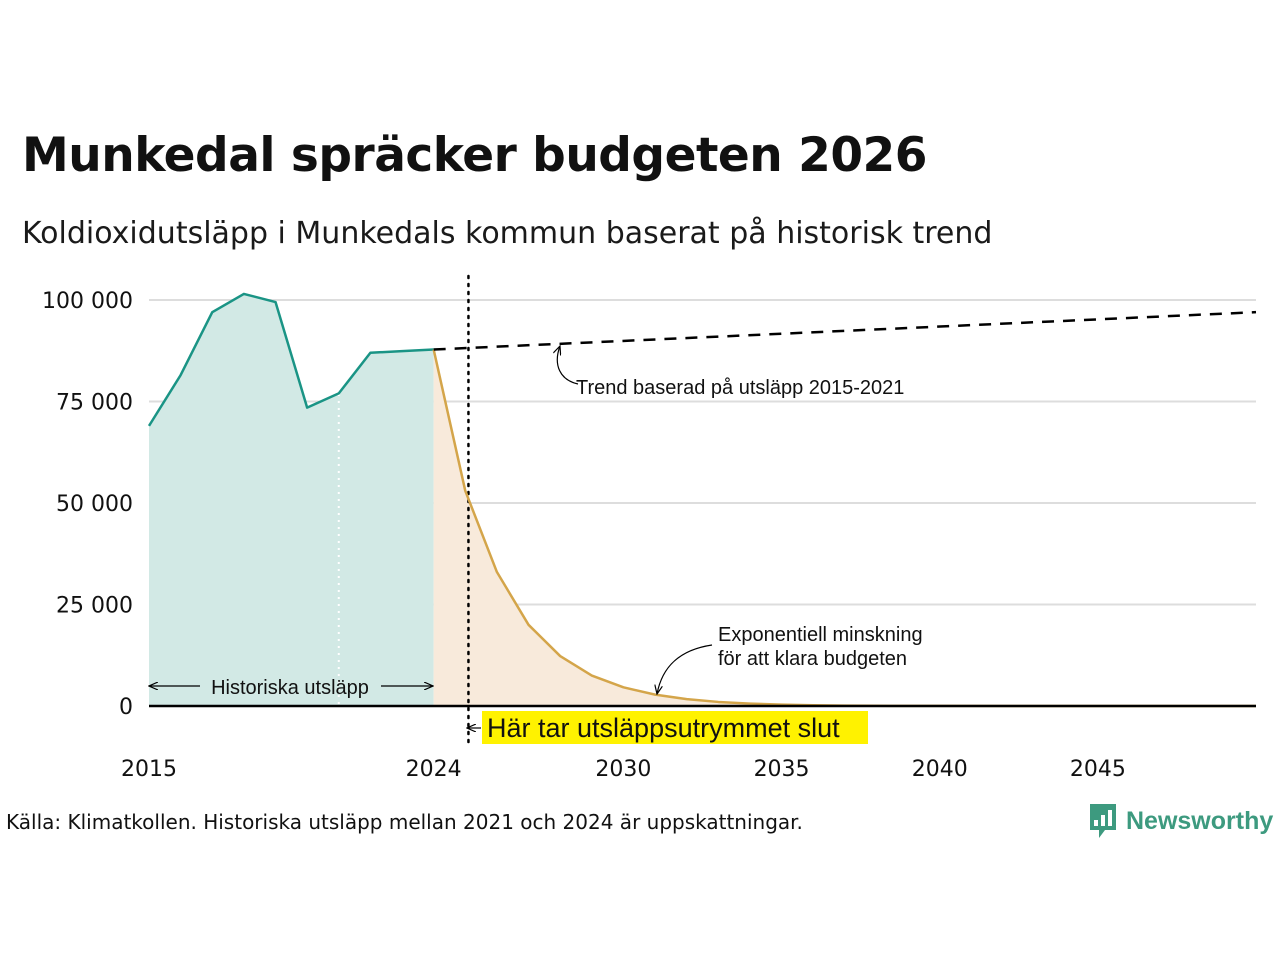  What do you see at coordinates (623, 769) in the screenshot?
I see `x-tick-label: 2030` at bounding box center [623, 769].